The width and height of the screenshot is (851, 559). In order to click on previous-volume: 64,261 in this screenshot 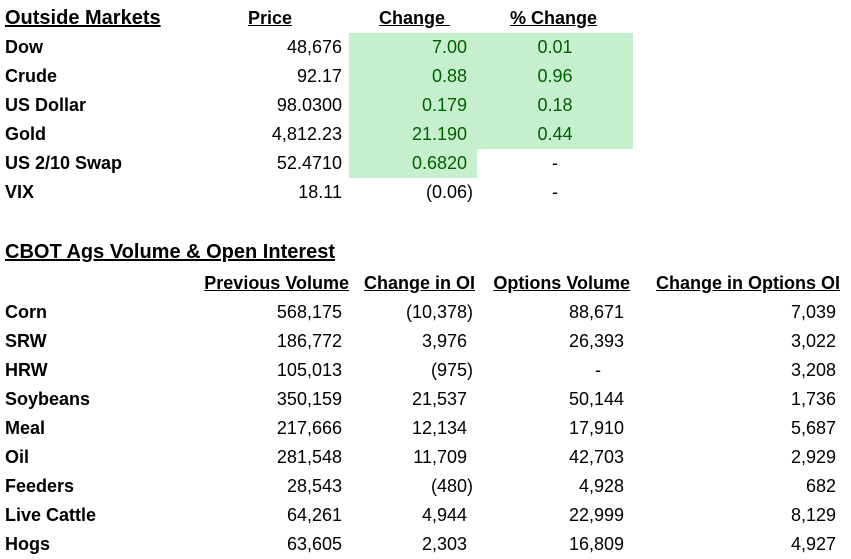, I will do `click(314, 515)`.